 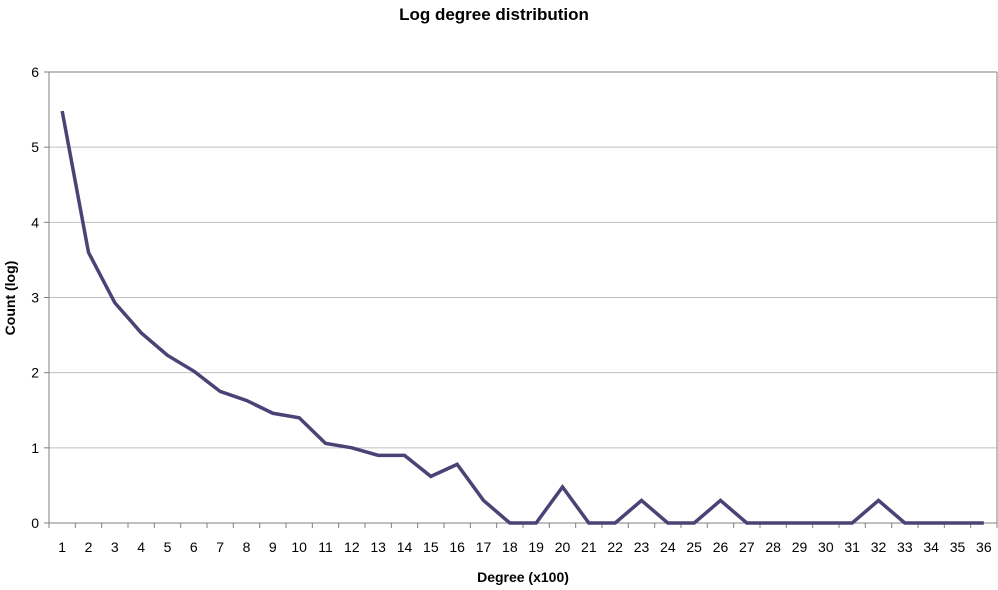 I want to click on x-tick-label: 11, so click(x=325, y=547).